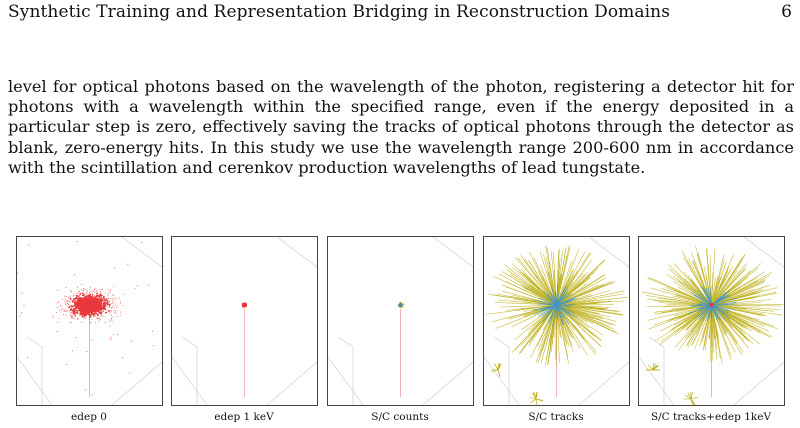  Describe the element at coordinates (556, 417) in the screenshot. I see `caption-sc-tracks: S/C tracks` at that location.